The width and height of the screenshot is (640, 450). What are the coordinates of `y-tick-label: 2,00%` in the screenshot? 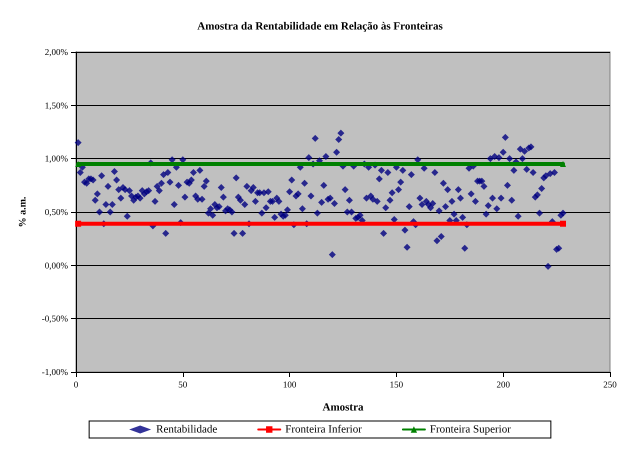 It's located at (56, 52).